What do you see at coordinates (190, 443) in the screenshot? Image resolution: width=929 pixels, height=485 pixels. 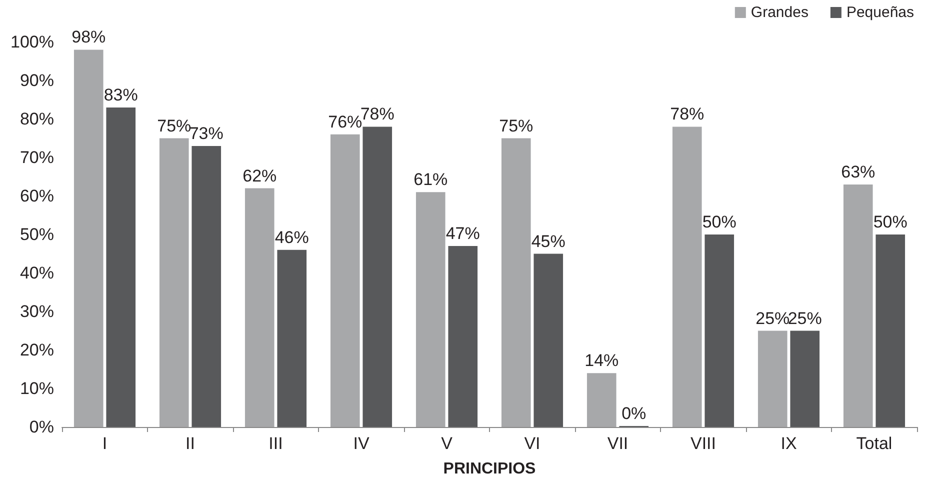 I see `x-tick-label: II` at bounding box center [190, 443].